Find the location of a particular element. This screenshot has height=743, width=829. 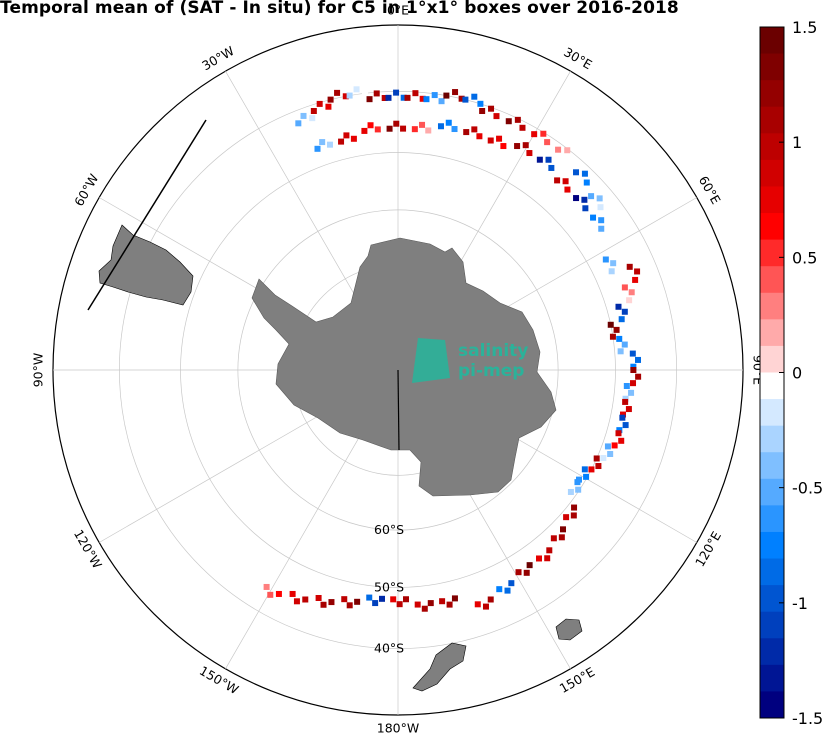

colorbar-tick-label: -0.5 is located at coordinates (807, 488).